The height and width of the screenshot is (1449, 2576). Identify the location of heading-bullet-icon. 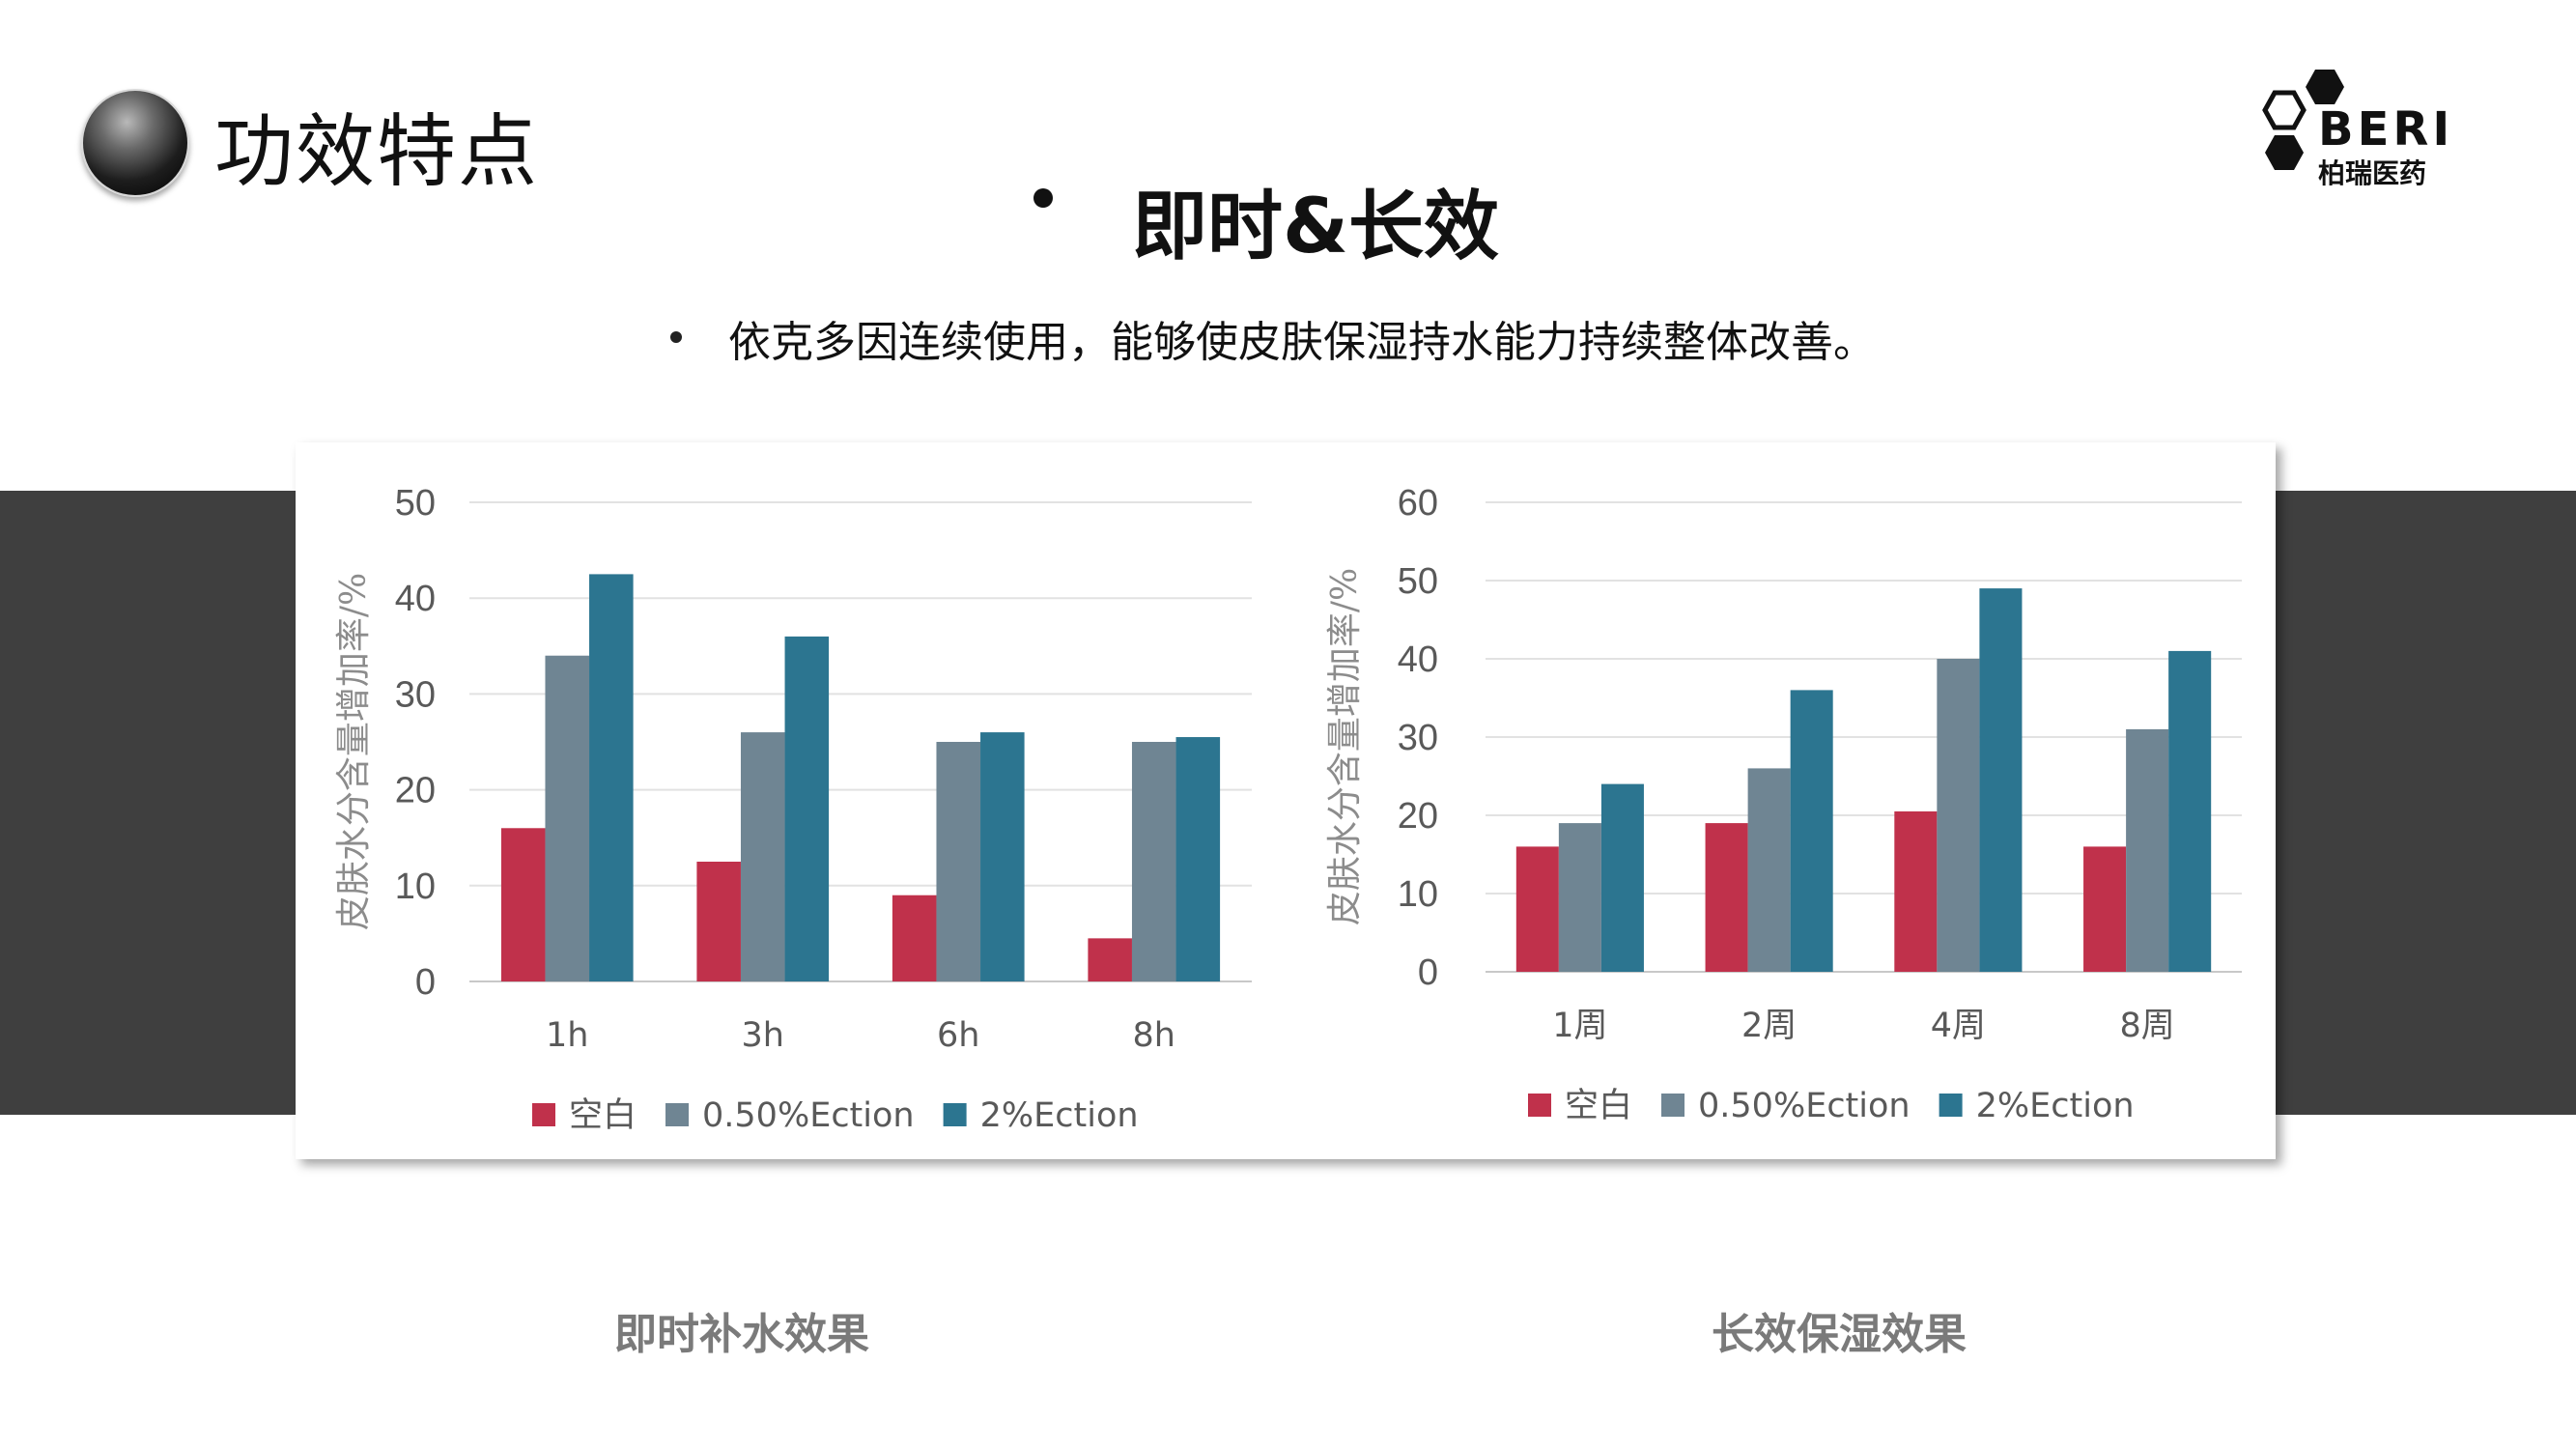
(1043, 198).